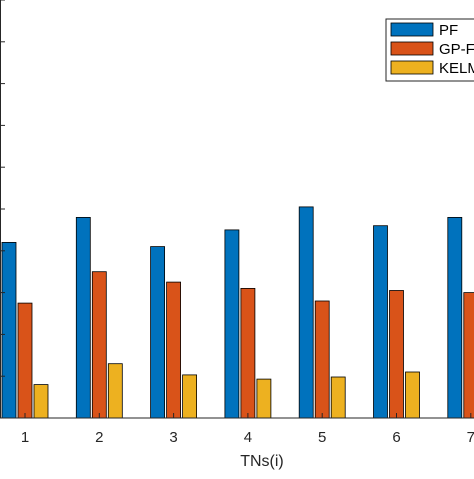  Describe the element at coordinates (99, 437) in the screenshot. I see `x-tick-label-2: 2` at that location.